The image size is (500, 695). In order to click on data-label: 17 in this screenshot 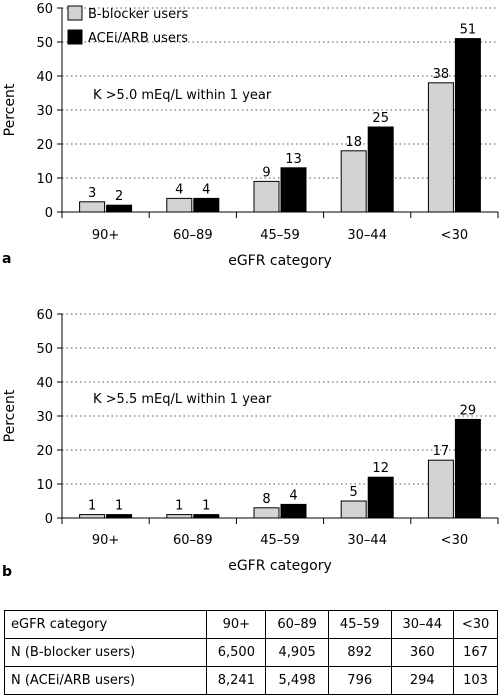, I will do `click(441, 451)`.